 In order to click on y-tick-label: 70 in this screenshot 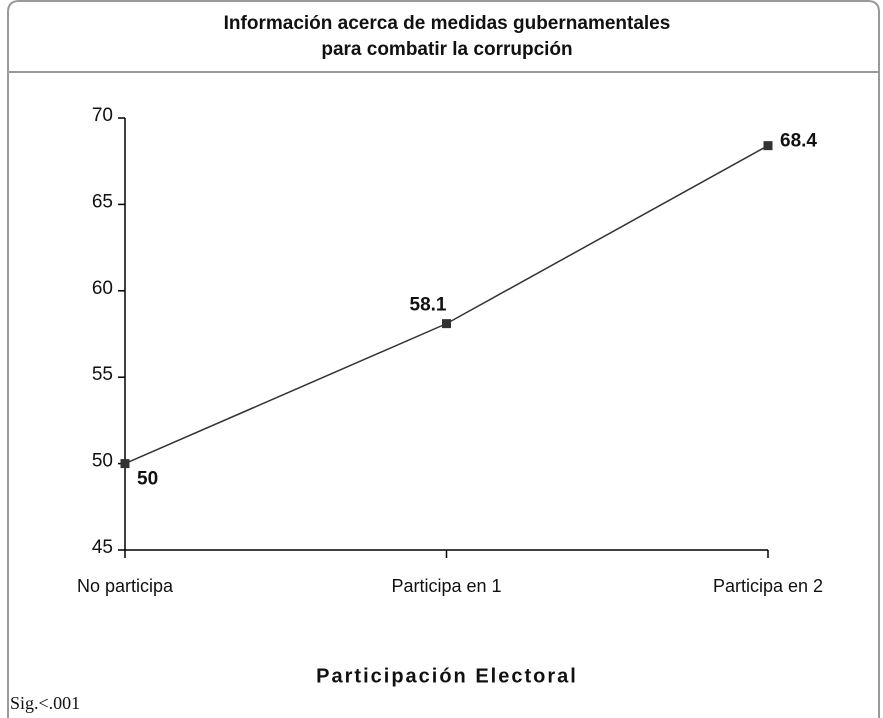, I will do `click(102, 115)`.